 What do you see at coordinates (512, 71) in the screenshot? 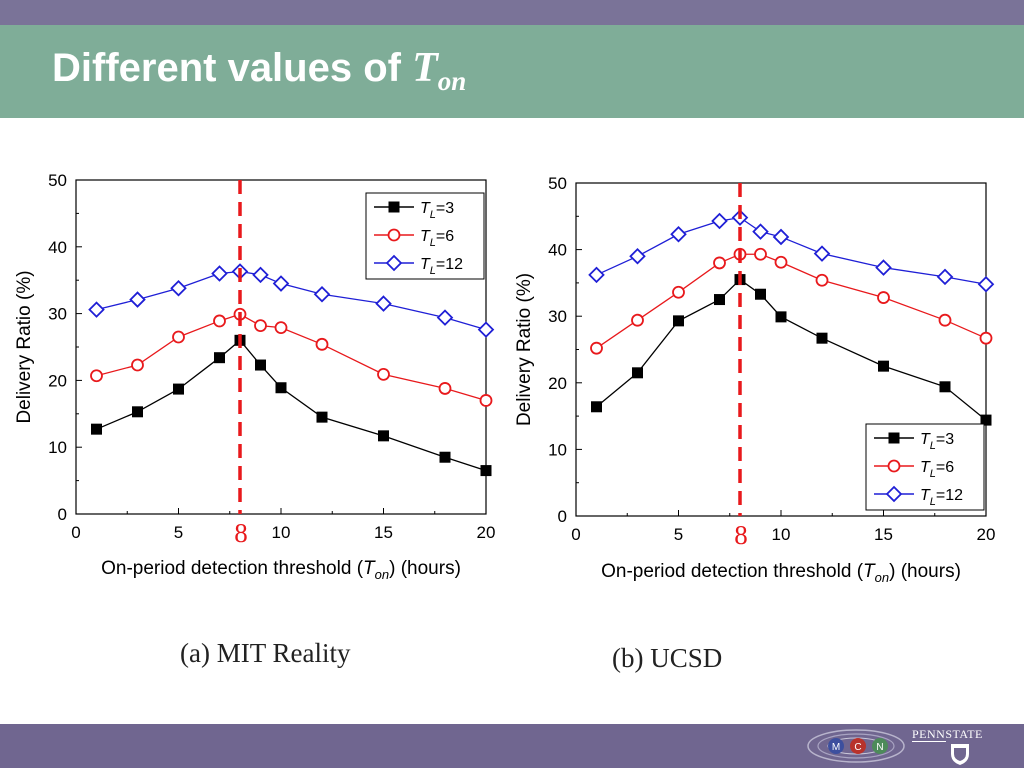
I see `title-bar` at bounding box center [512, 71].